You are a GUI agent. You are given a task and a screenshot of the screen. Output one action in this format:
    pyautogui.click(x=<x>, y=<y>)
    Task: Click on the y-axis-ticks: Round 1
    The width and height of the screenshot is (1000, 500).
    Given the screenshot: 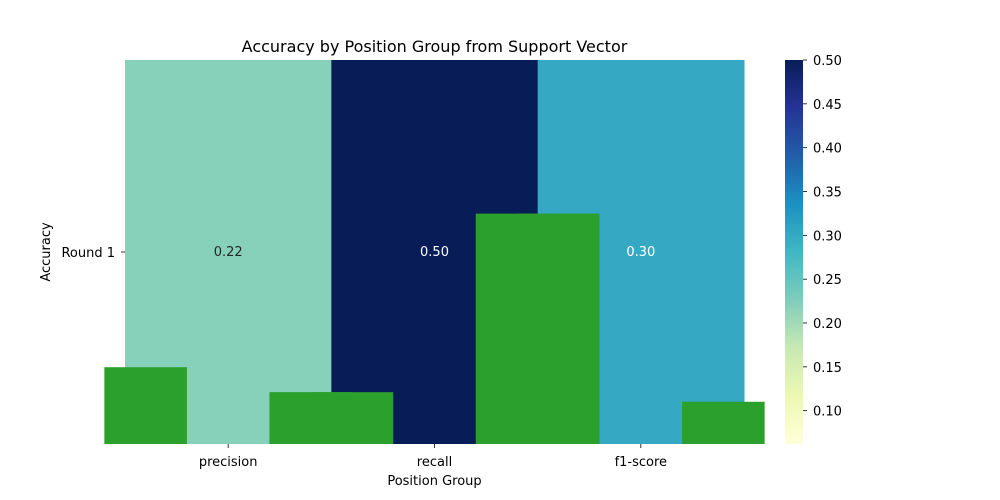 What is the action you would take?
    pyautogui.click(x=93, y=253)
    